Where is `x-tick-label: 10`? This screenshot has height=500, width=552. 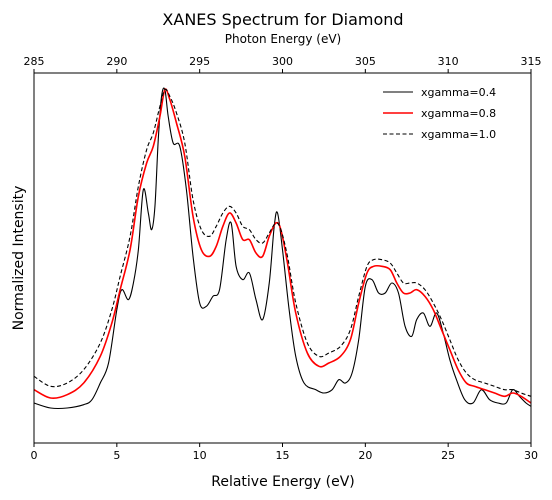
x-tick-label: 10 is located at coordinates (200, 455).